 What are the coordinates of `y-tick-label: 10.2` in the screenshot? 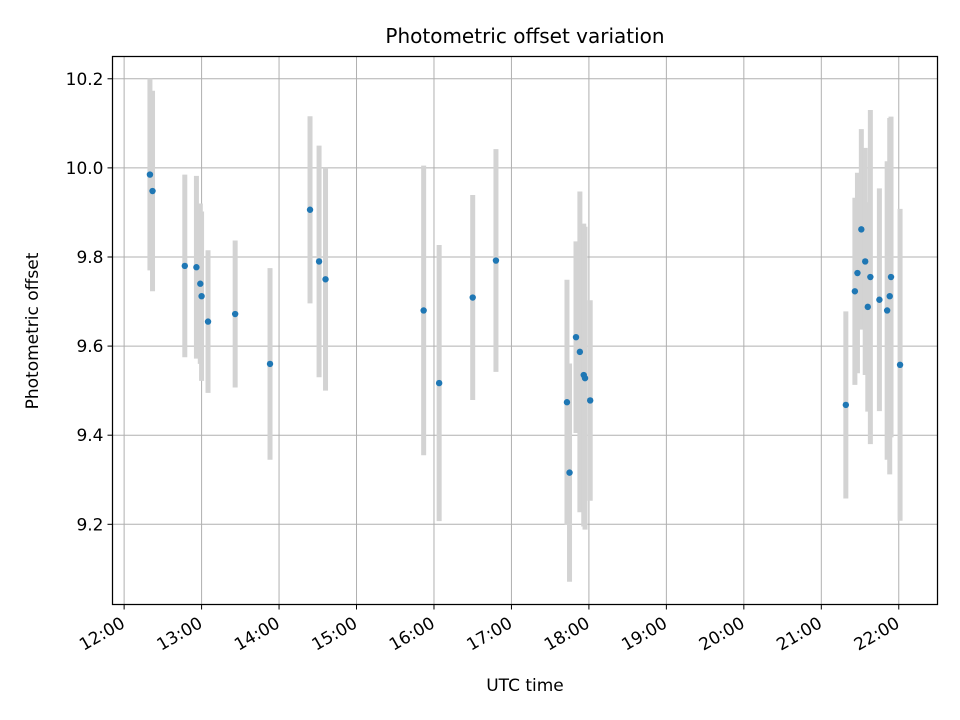 It's located at (85, 80).